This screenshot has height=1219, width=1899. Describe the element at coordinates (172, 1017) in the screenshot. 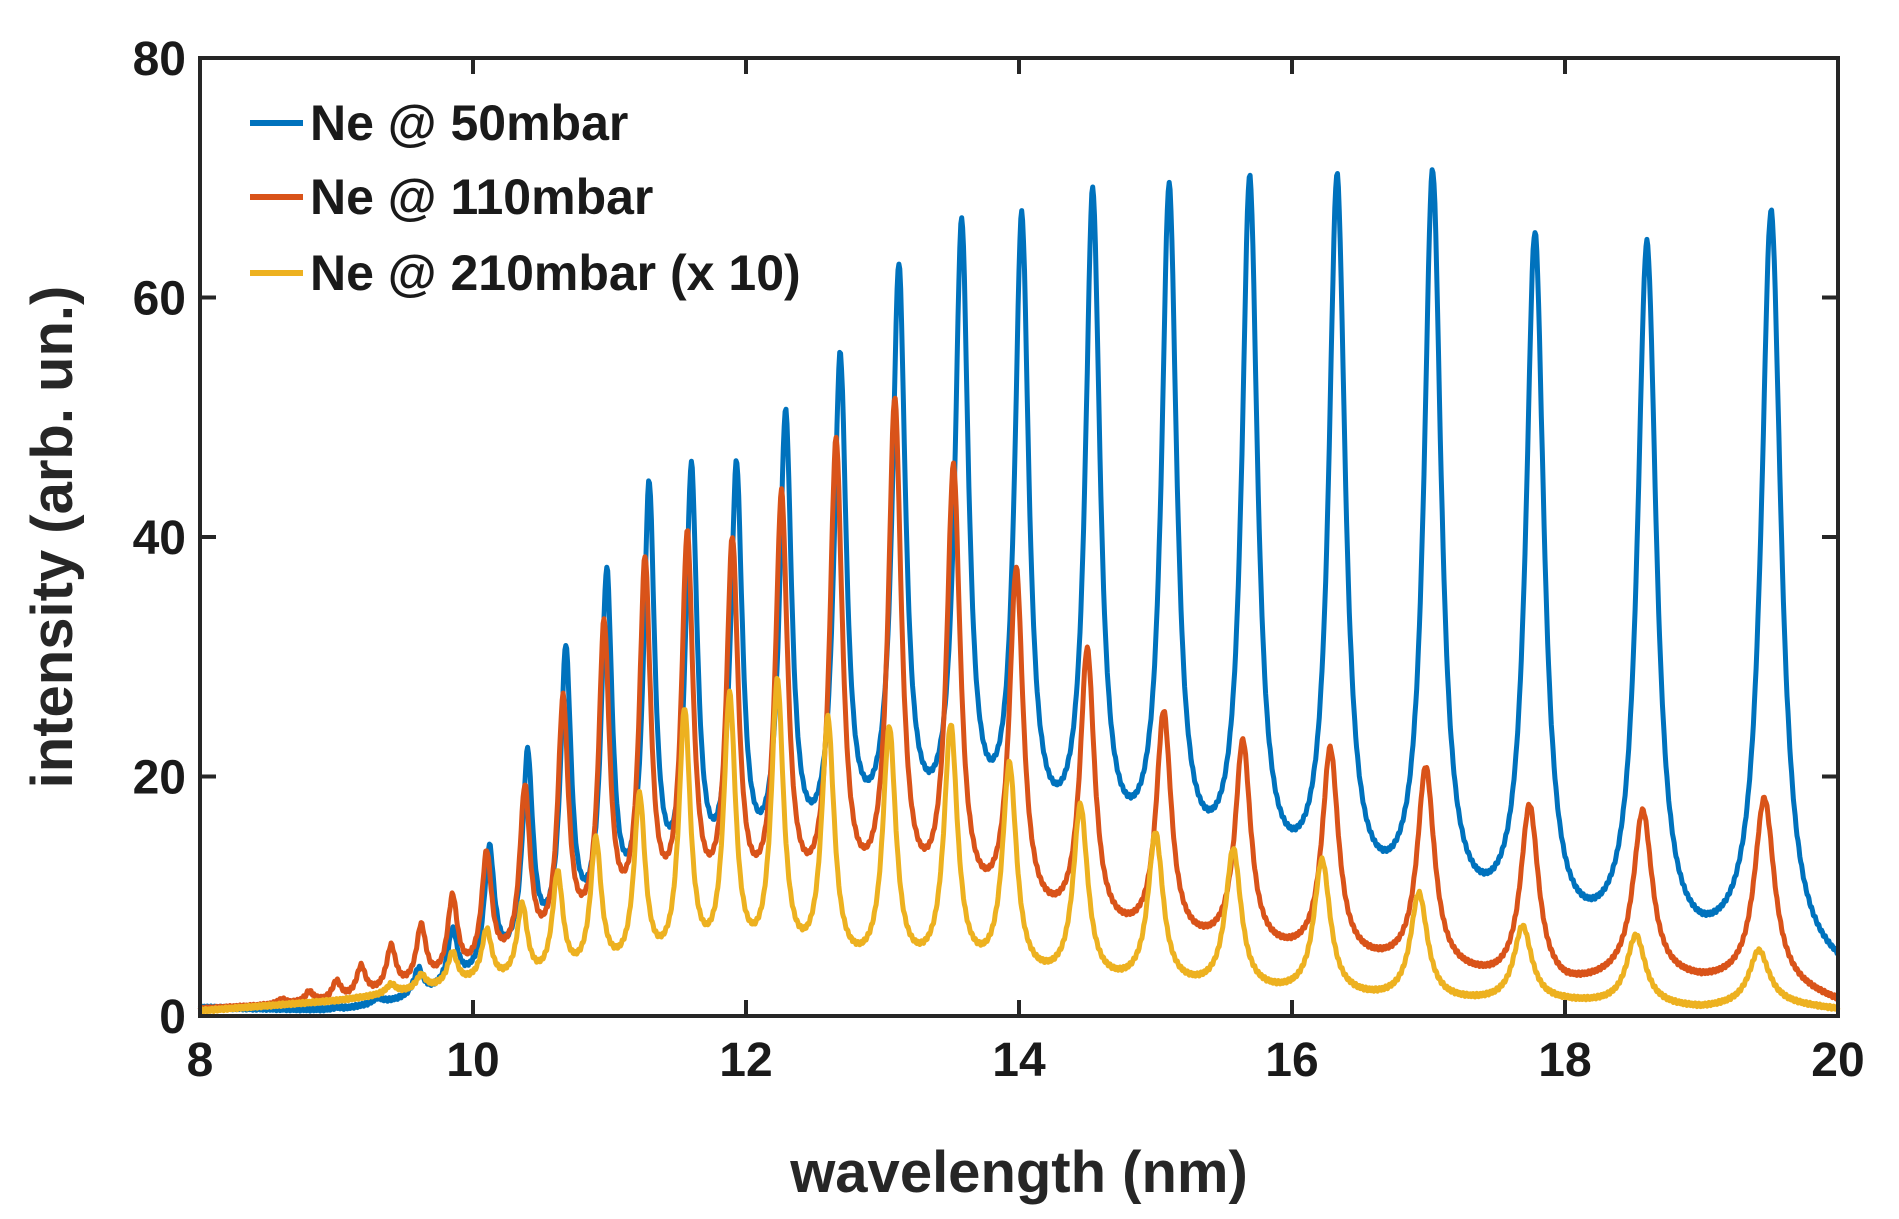

I see `y-tick-label: 0` at that location.